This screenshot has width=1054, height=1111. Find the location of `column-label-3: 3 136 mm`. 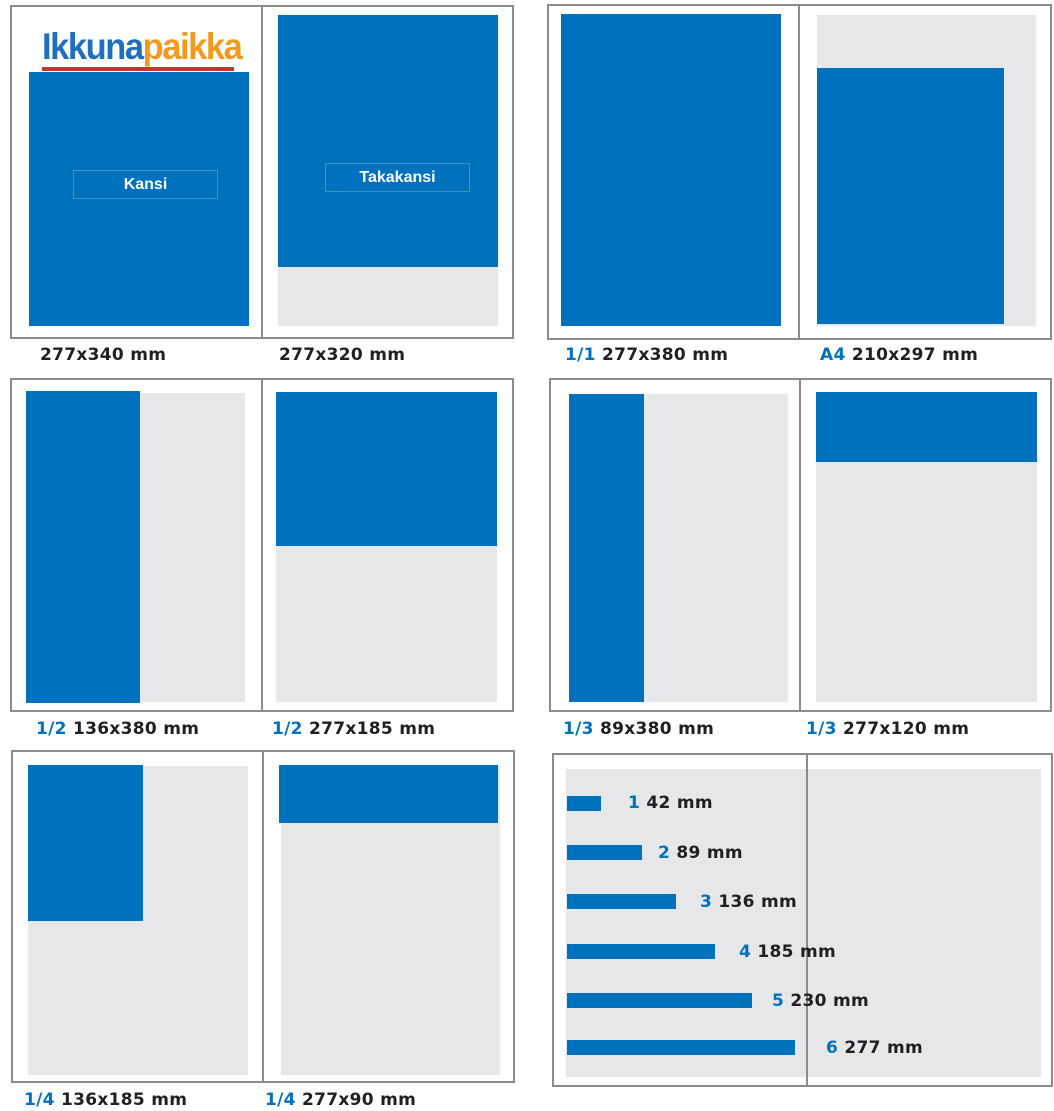

column-label-3: 3 136 mm is located at coordinates (748, 902).